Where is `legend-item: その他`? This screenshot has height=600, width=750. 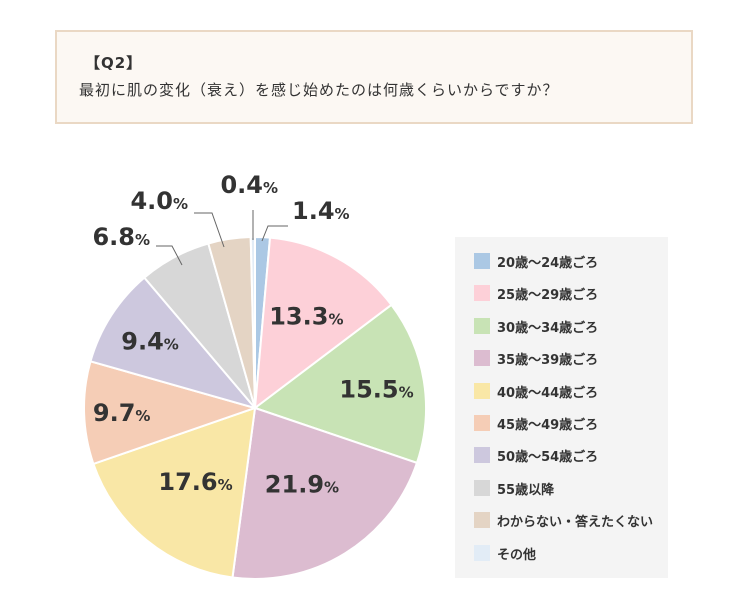
legend-item: その他 is located at coordinates (561, 557).